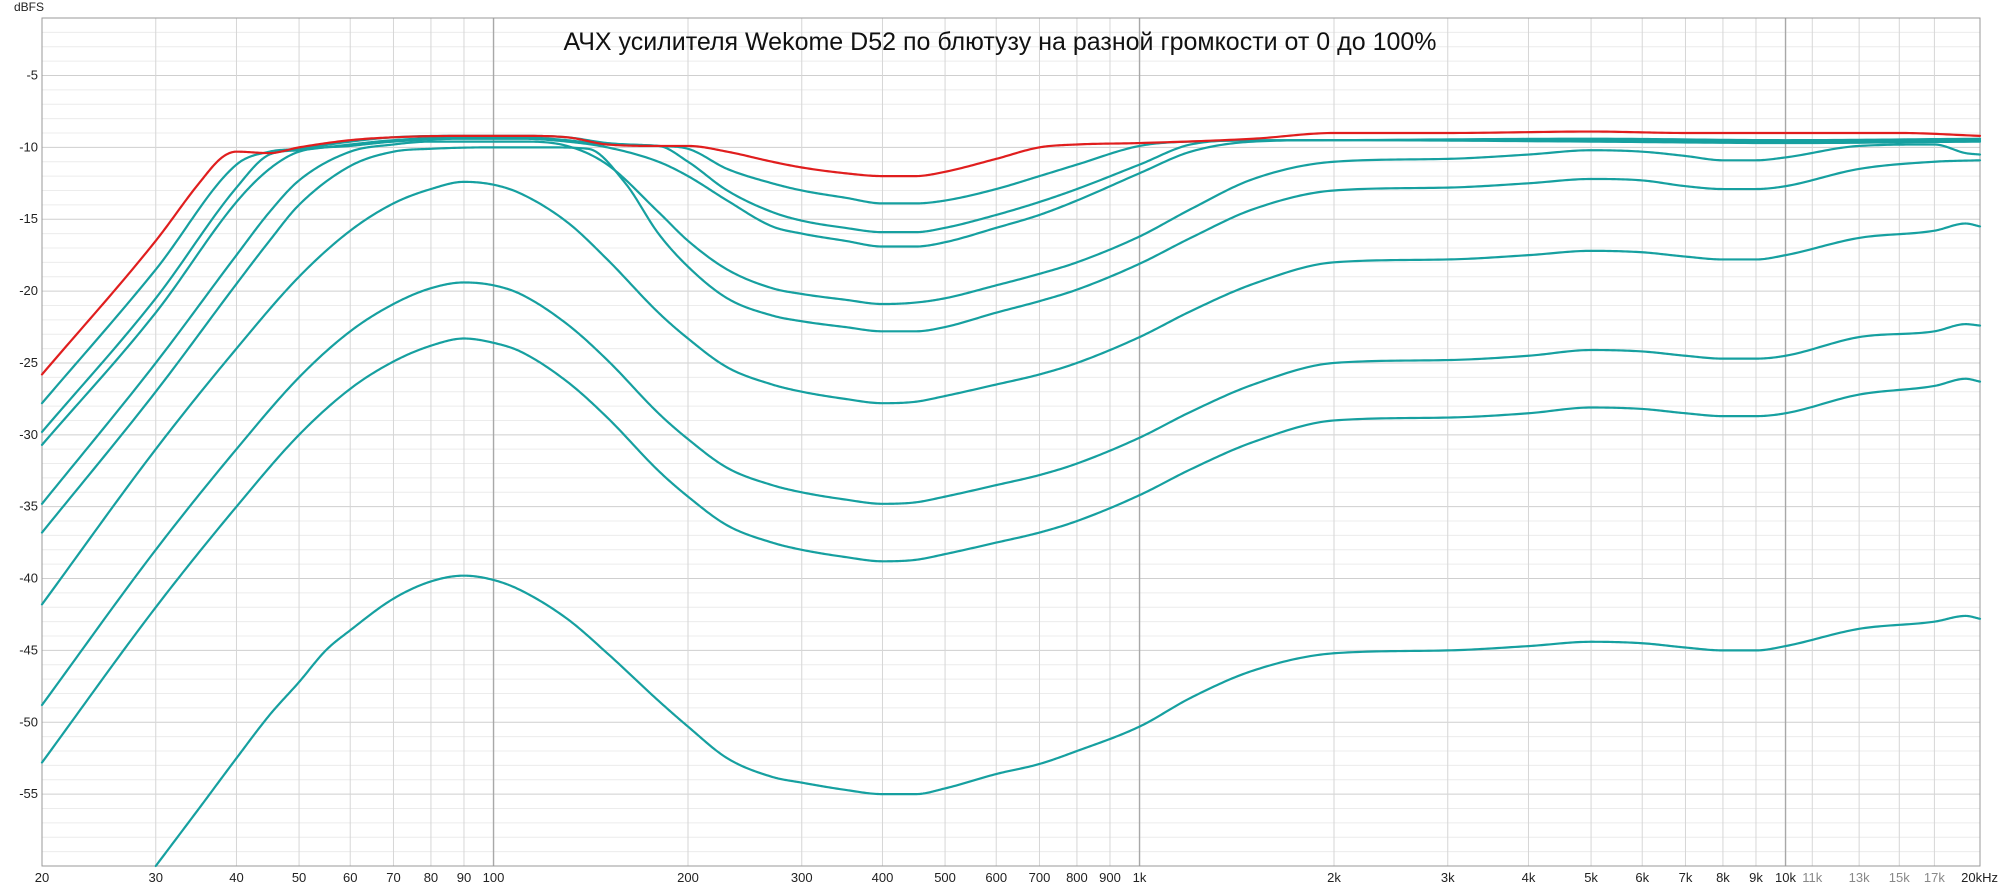  What do you see at coordinates (1529, 877) in the screenshot?
I see `x-tick-label: 4k` at bounding box center [1529, 877].